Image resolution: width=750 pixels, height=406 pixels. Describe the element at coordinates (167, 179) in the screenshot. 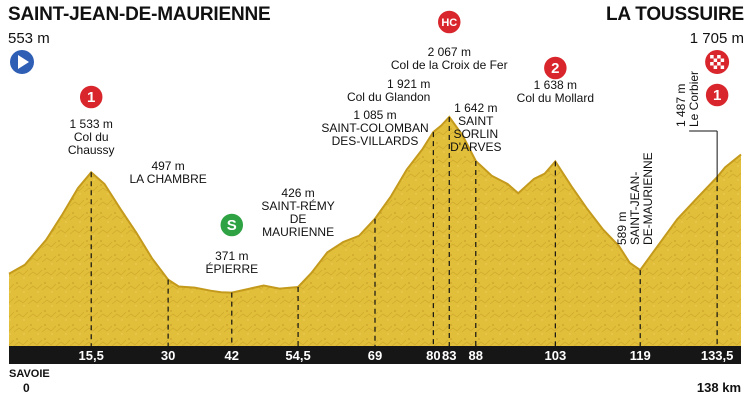

I see `waypoint-label: LA CHAMBRE` at that location.